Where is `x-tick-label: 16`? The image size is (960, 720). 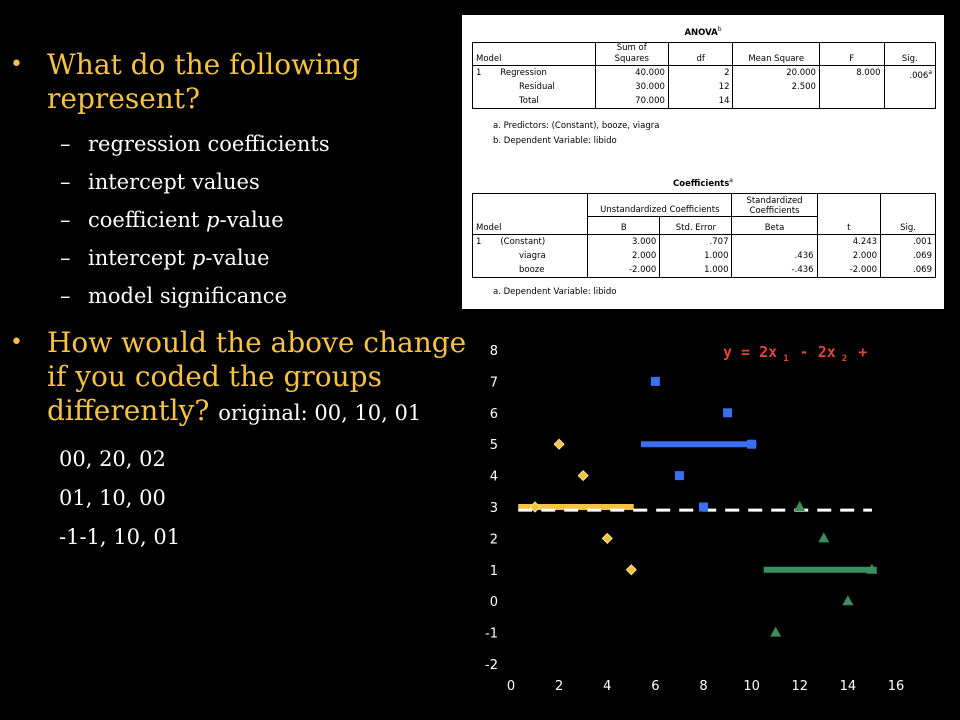
x-tick-label: 16 is located at coordinates (896, 686).